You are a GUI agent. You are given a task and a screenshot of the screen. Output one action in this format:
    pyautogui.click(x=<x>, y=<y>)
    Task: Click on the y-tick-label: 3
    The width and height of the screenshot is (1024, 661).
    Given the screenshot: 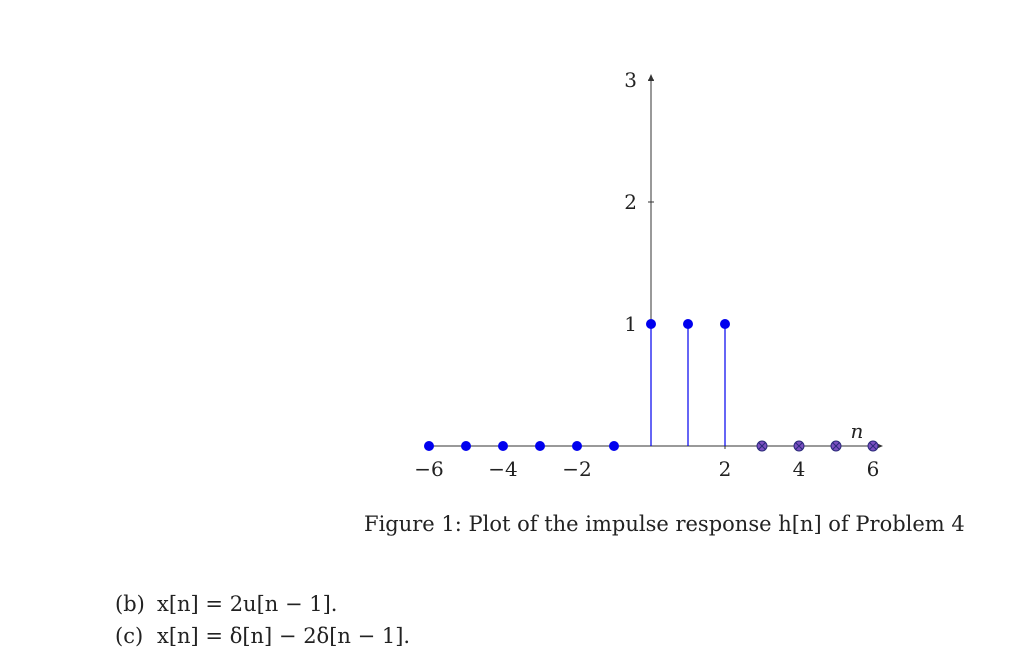 What is the action you would take?
    pyautogui.click(x=630, y=80)
    